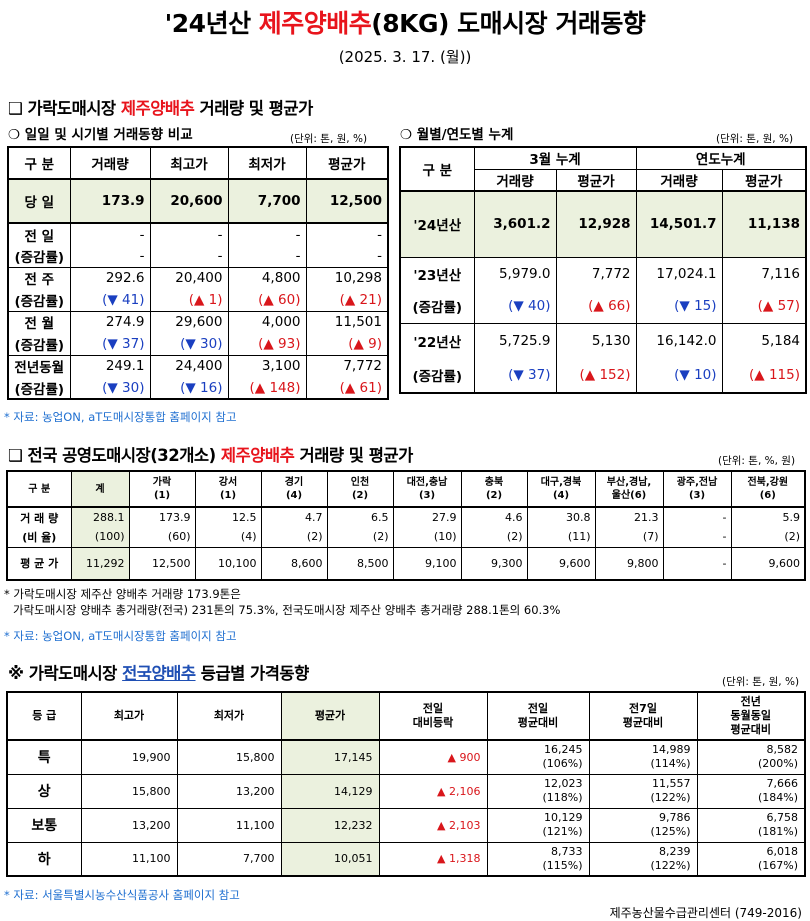  Describe the element at coordinates (433, 757) in the screenshot. I see `cell: ▲ 900` at that location.